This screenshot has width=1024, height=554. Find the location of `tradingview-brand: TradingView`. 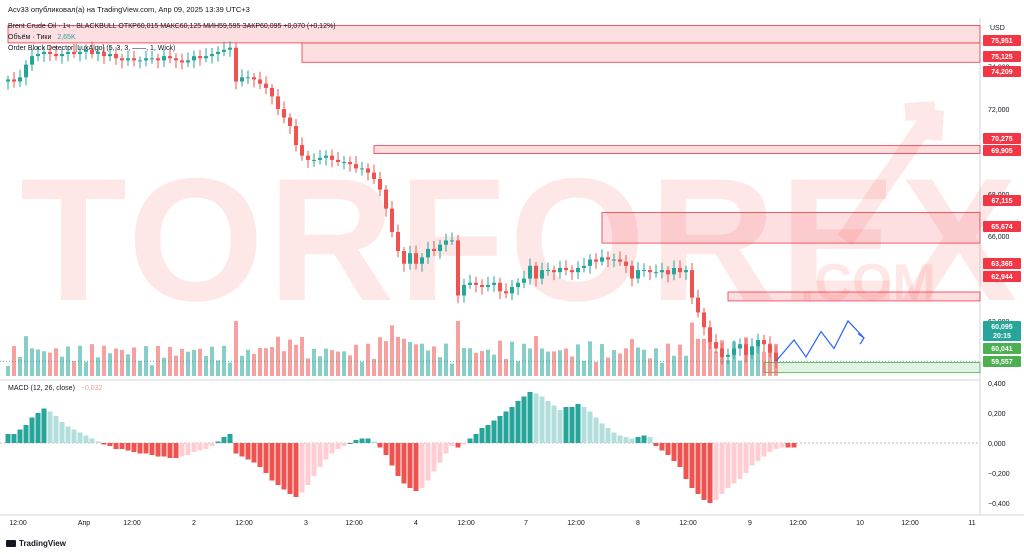

tradingview-brand: TradingView is located at coordinates (42, 543).